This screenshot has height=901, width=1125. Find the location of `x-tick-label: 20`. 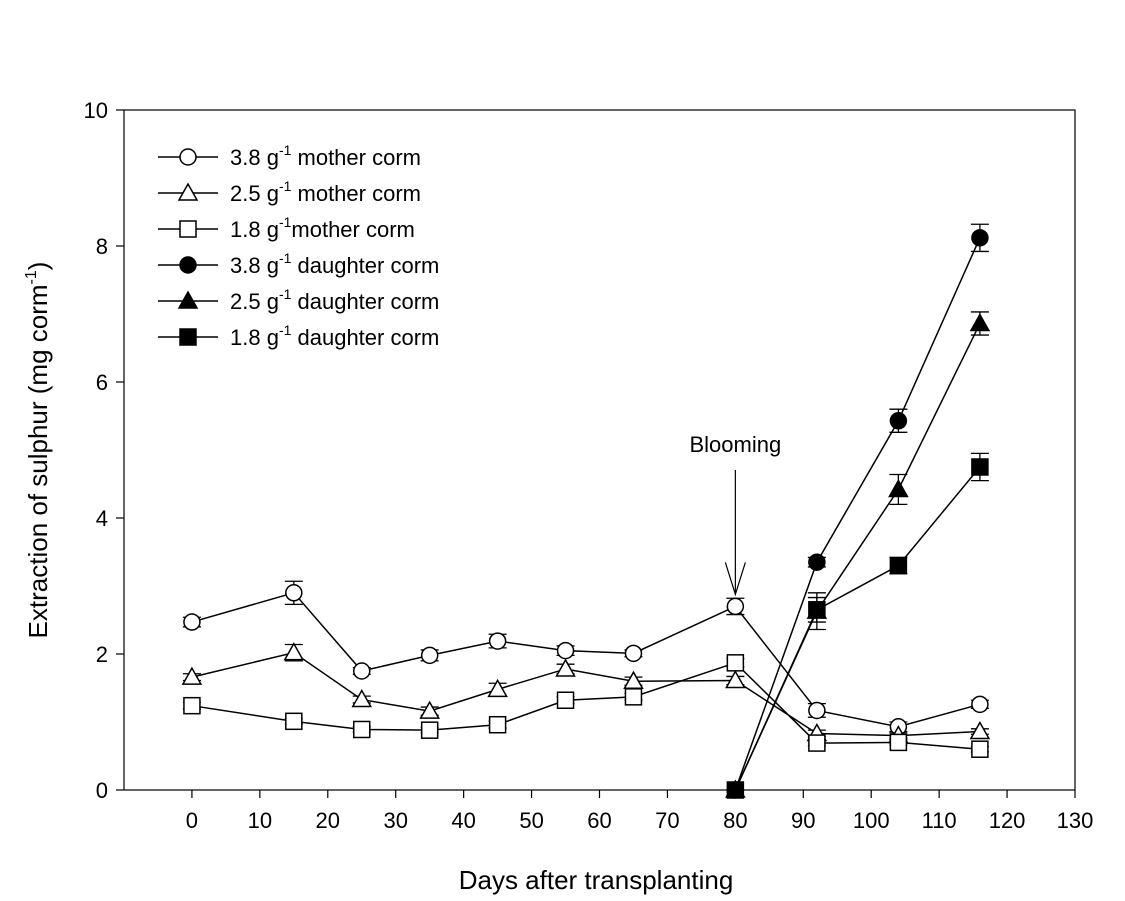

x-tick-label: 20 is located at coordinates (328, 820).